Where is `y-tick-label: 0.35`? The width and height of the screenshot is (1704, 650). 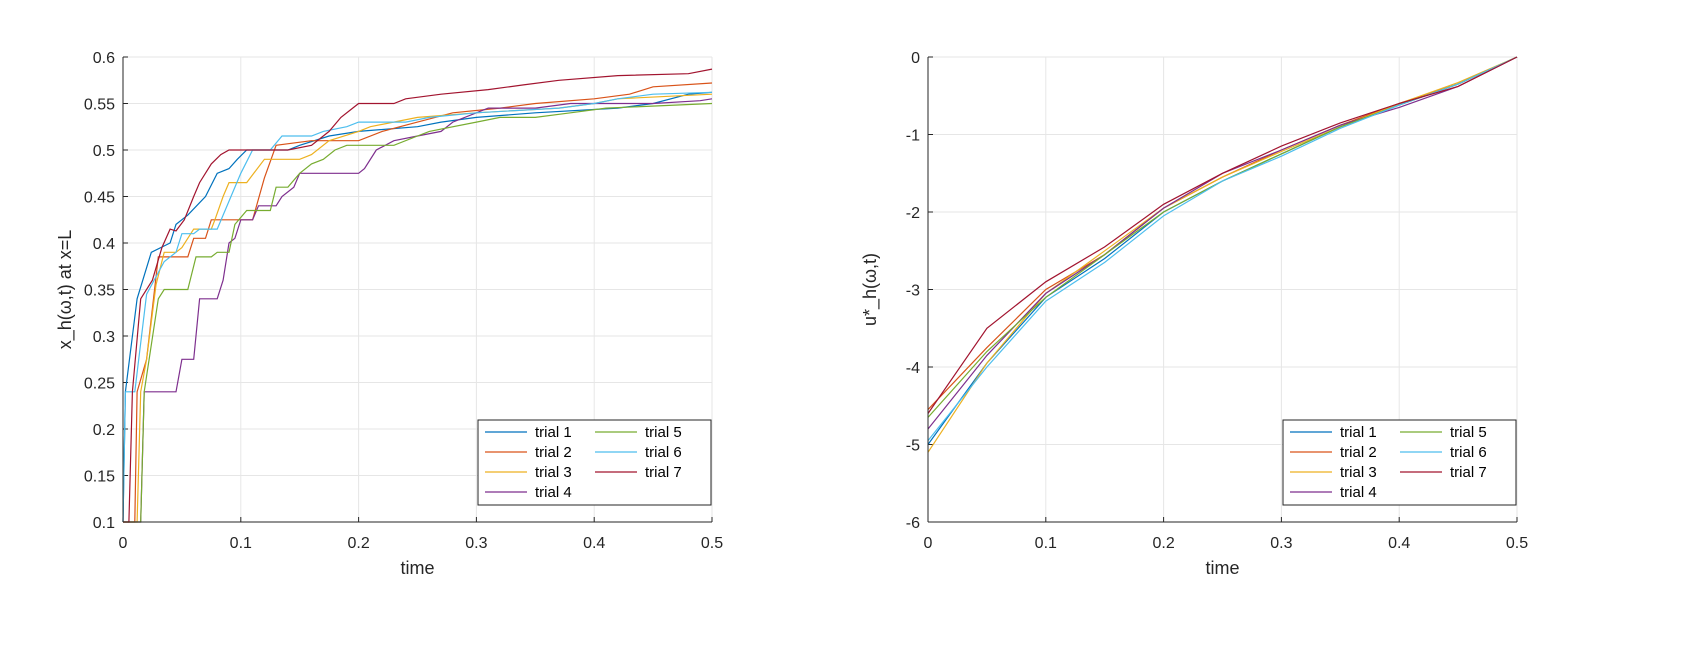
y-tick-label: 0.35 is located at coordinates (99, 291).